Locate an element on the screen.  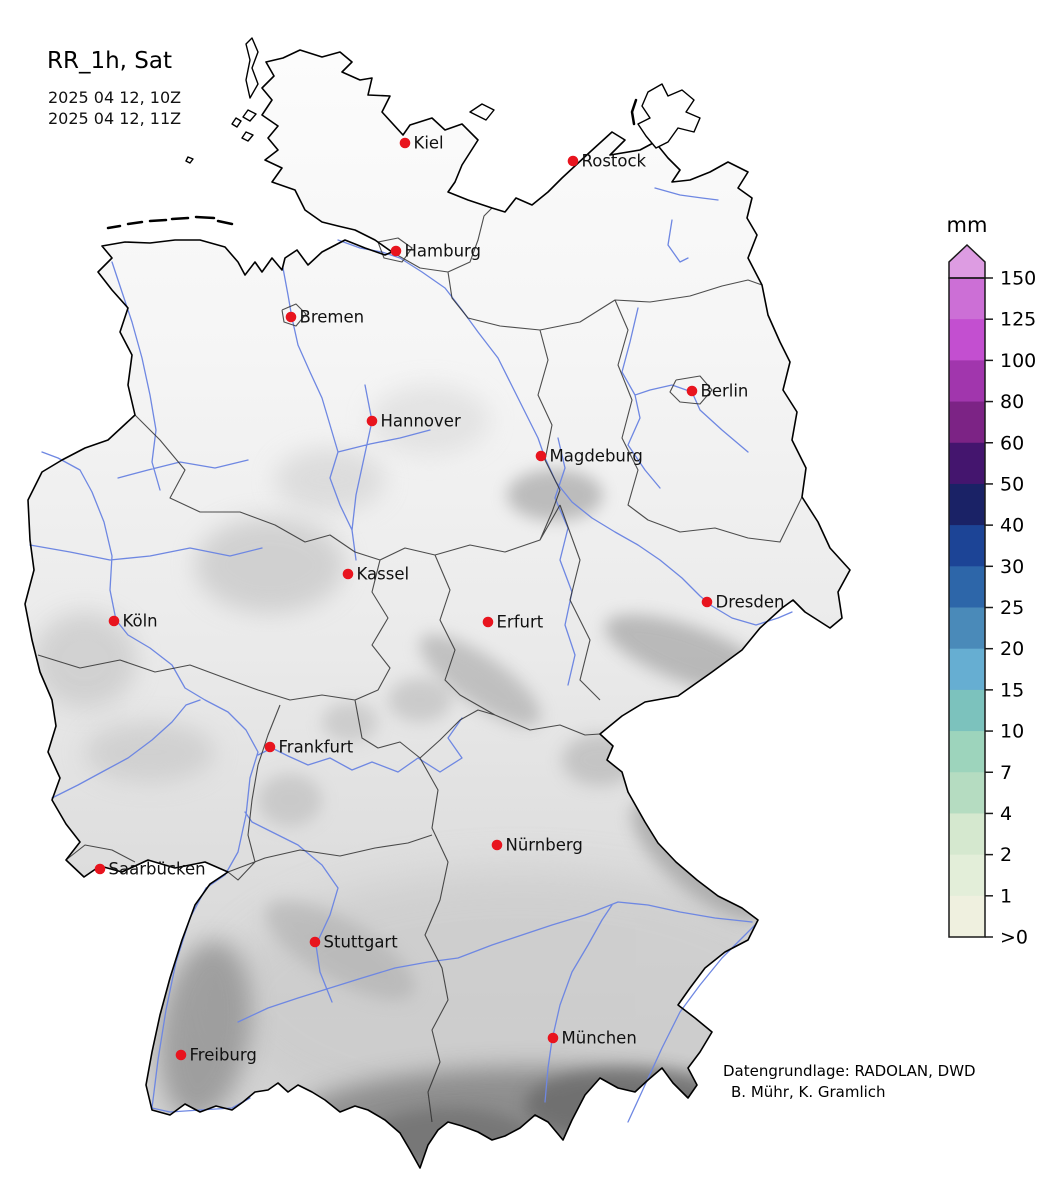
city-marker-kiel is located at coordinates (405, 143).